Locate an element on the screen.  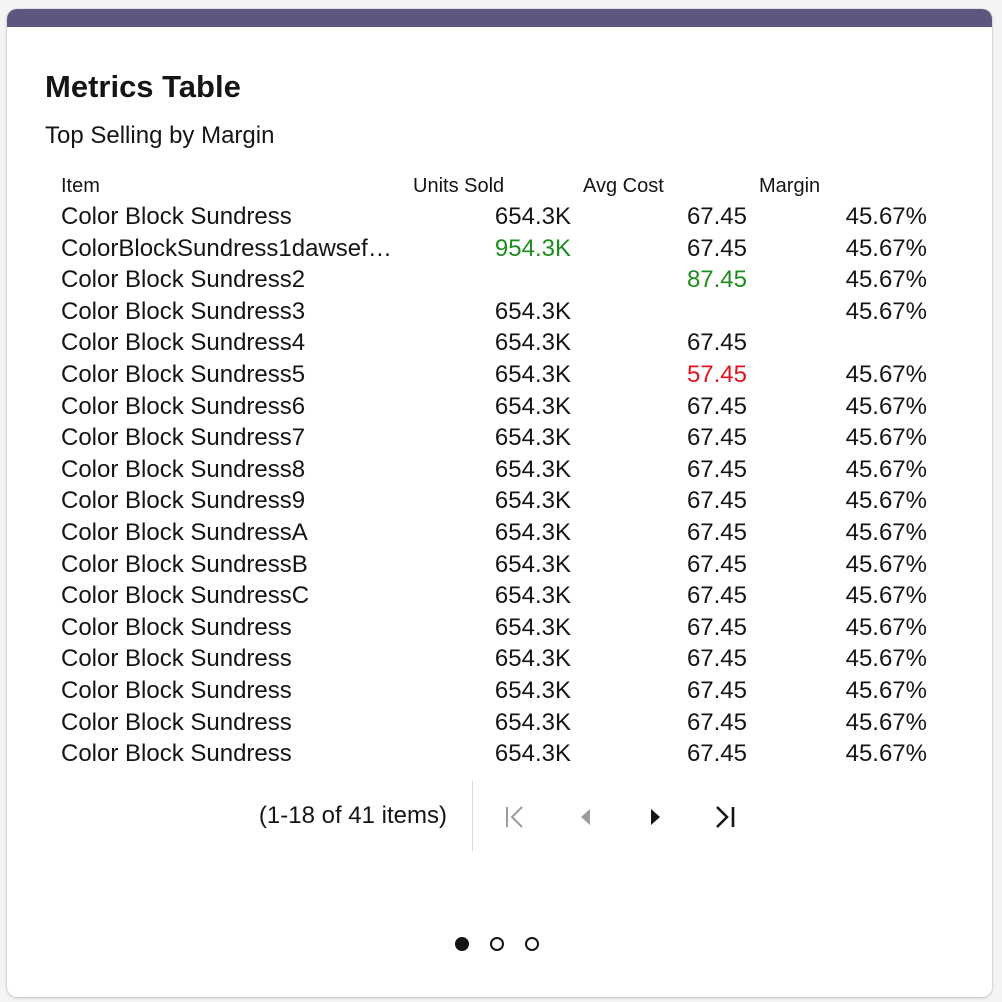
cell-item: Color Block Sundress6 is located at coordinates (183, 406).